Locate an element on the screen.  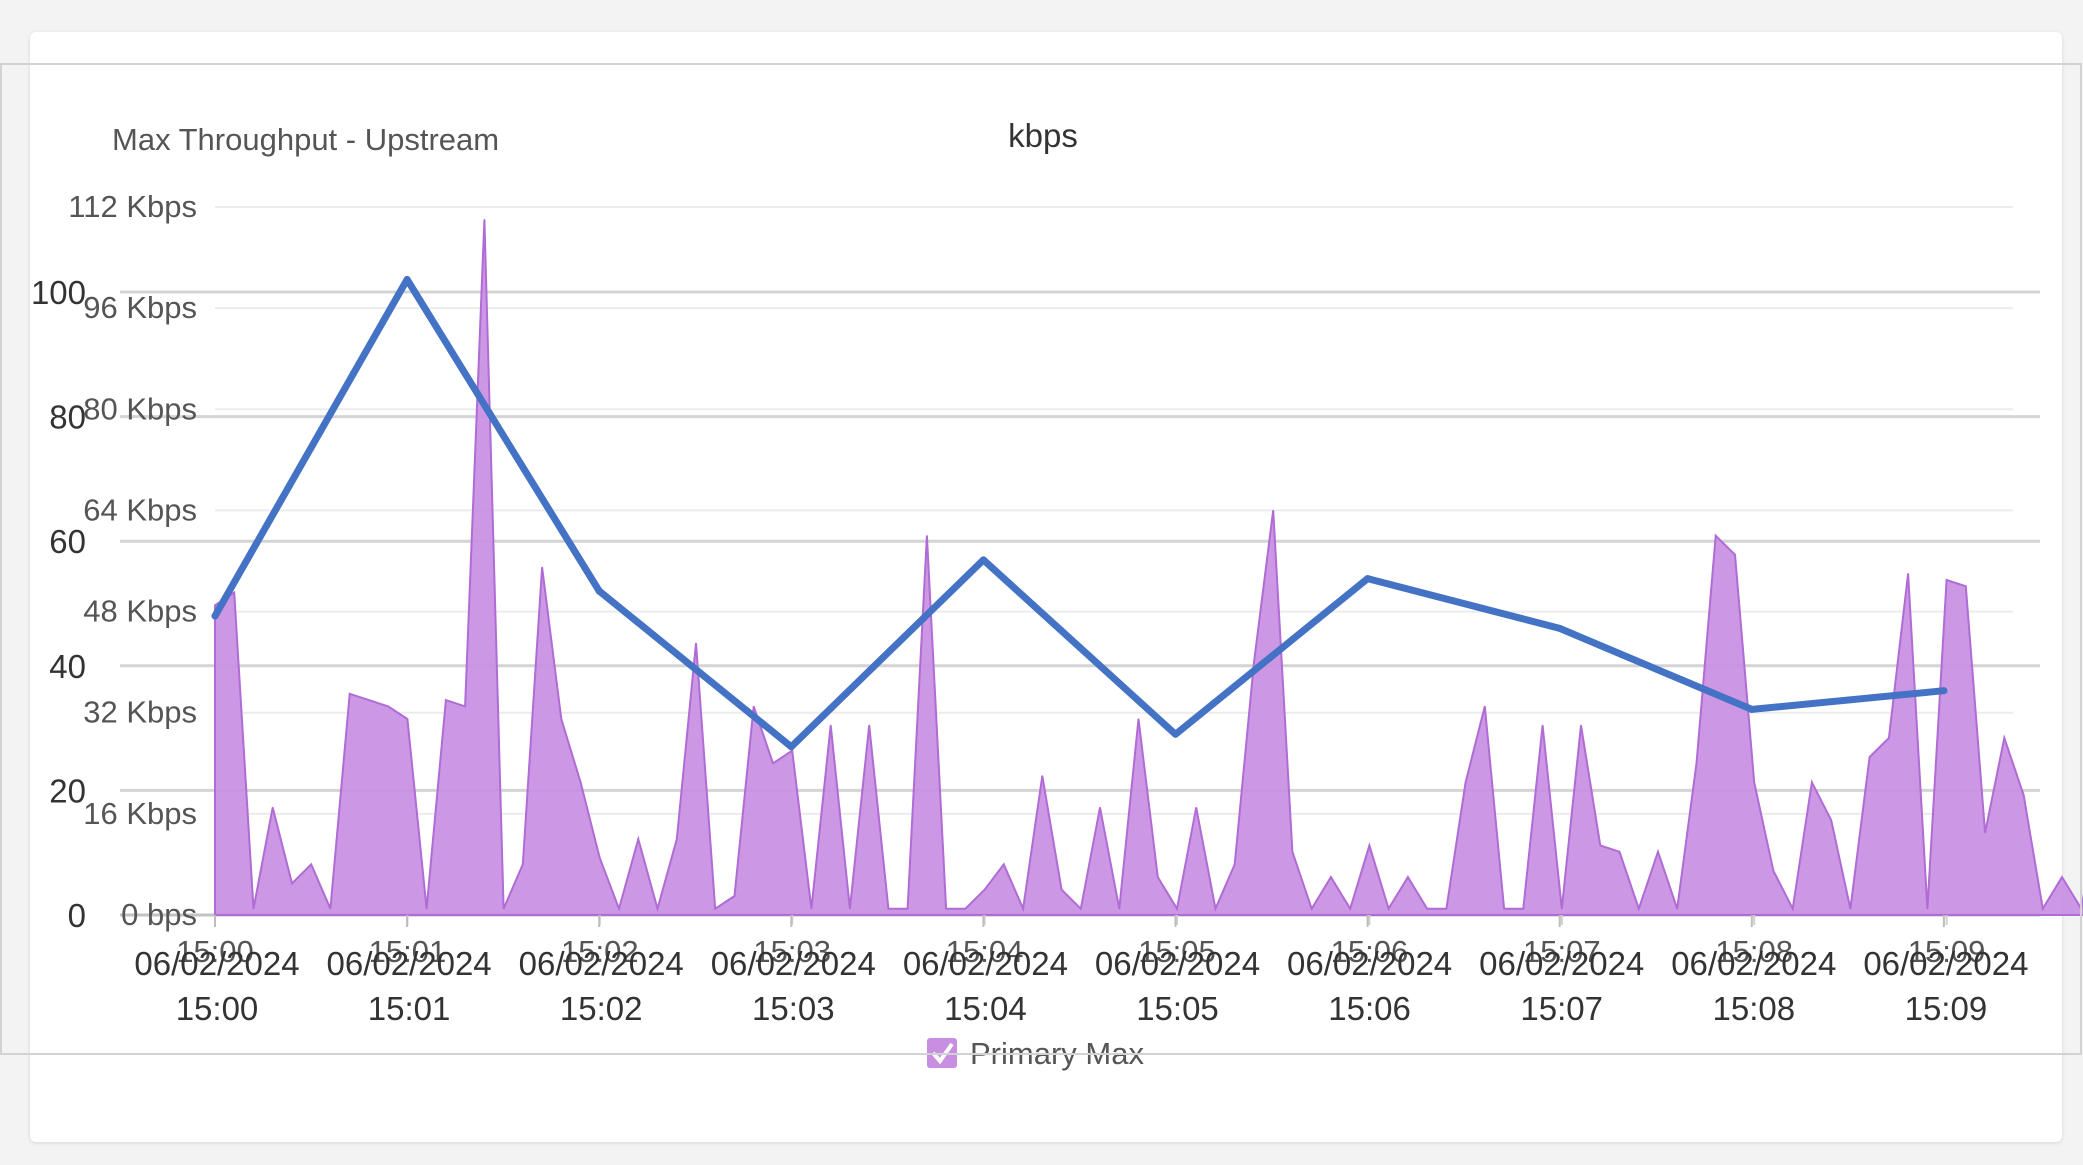
x-tick-label-minute: 15:03 is located at coordinates (792, 951).